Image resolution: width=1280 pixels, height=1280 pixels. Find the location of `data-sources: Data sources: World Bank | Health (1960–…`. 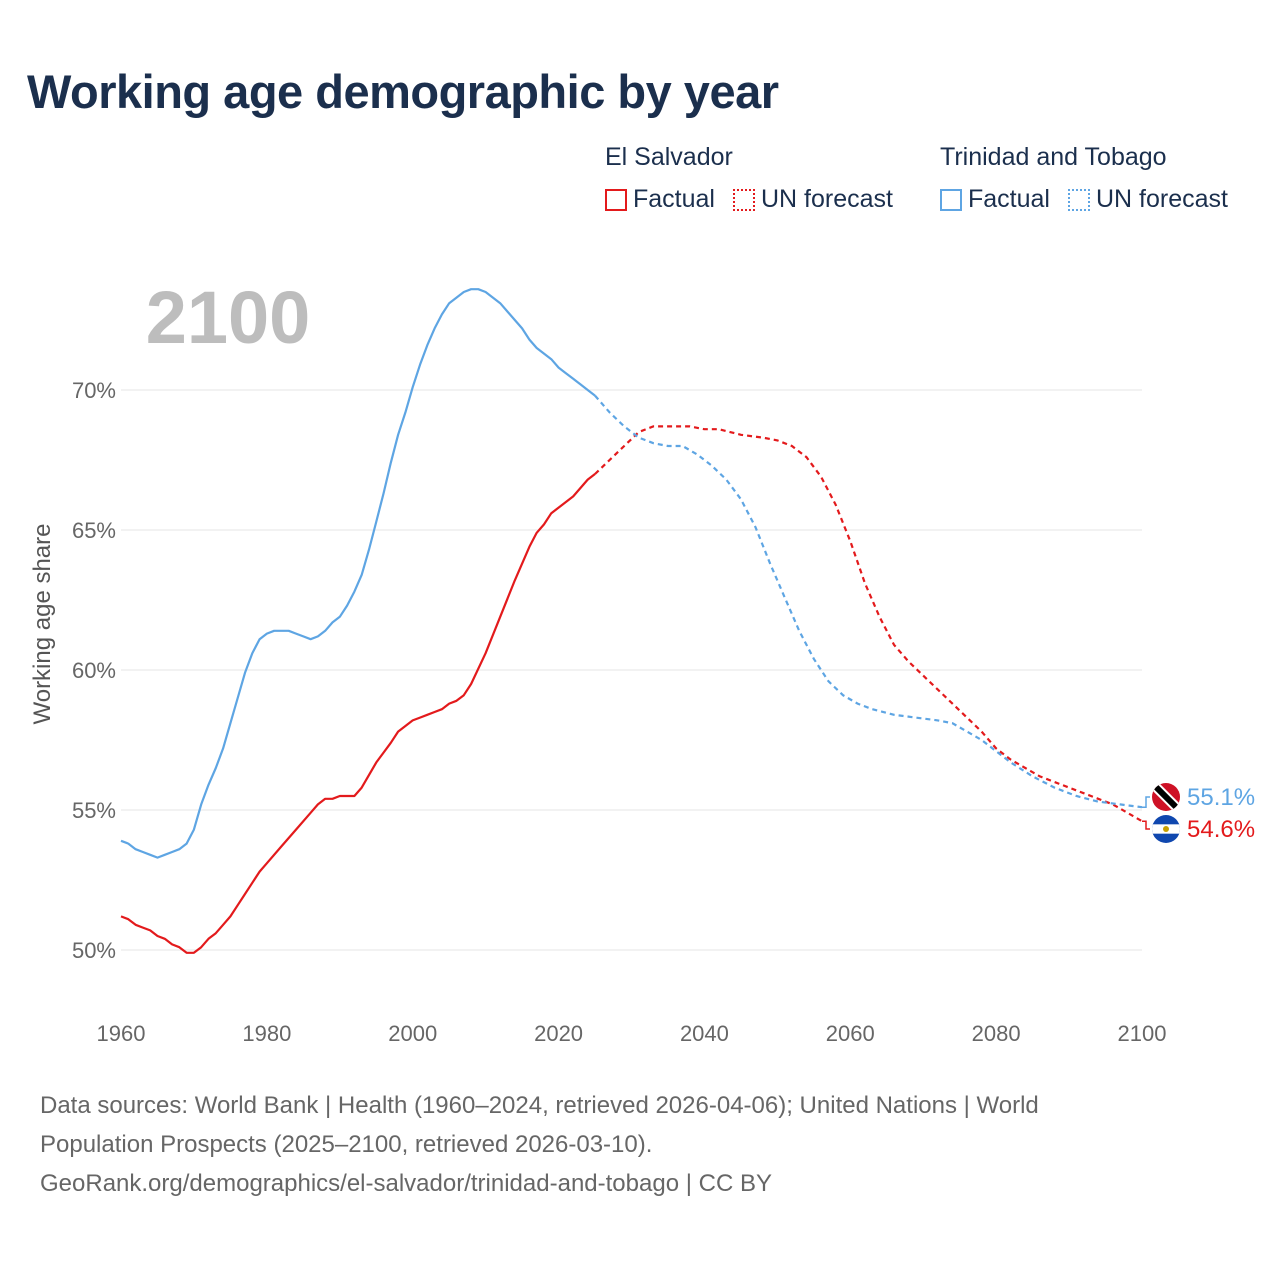

data-sources: Data sources: World Bank | Health (1960–… is located at coordinates (640, 1144).